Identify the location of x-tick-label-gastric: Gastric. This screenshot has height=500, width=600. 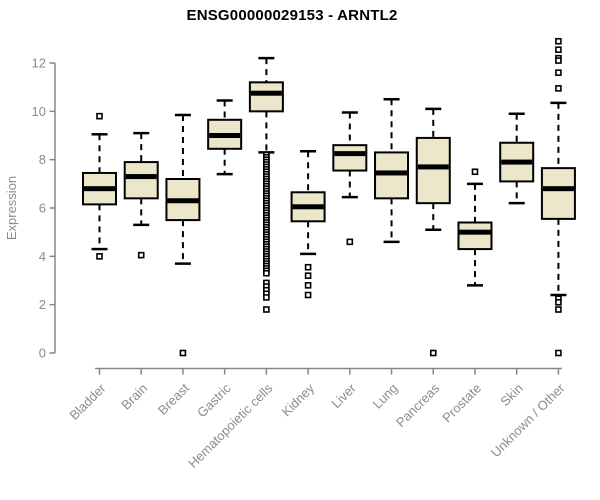
(214, 400).